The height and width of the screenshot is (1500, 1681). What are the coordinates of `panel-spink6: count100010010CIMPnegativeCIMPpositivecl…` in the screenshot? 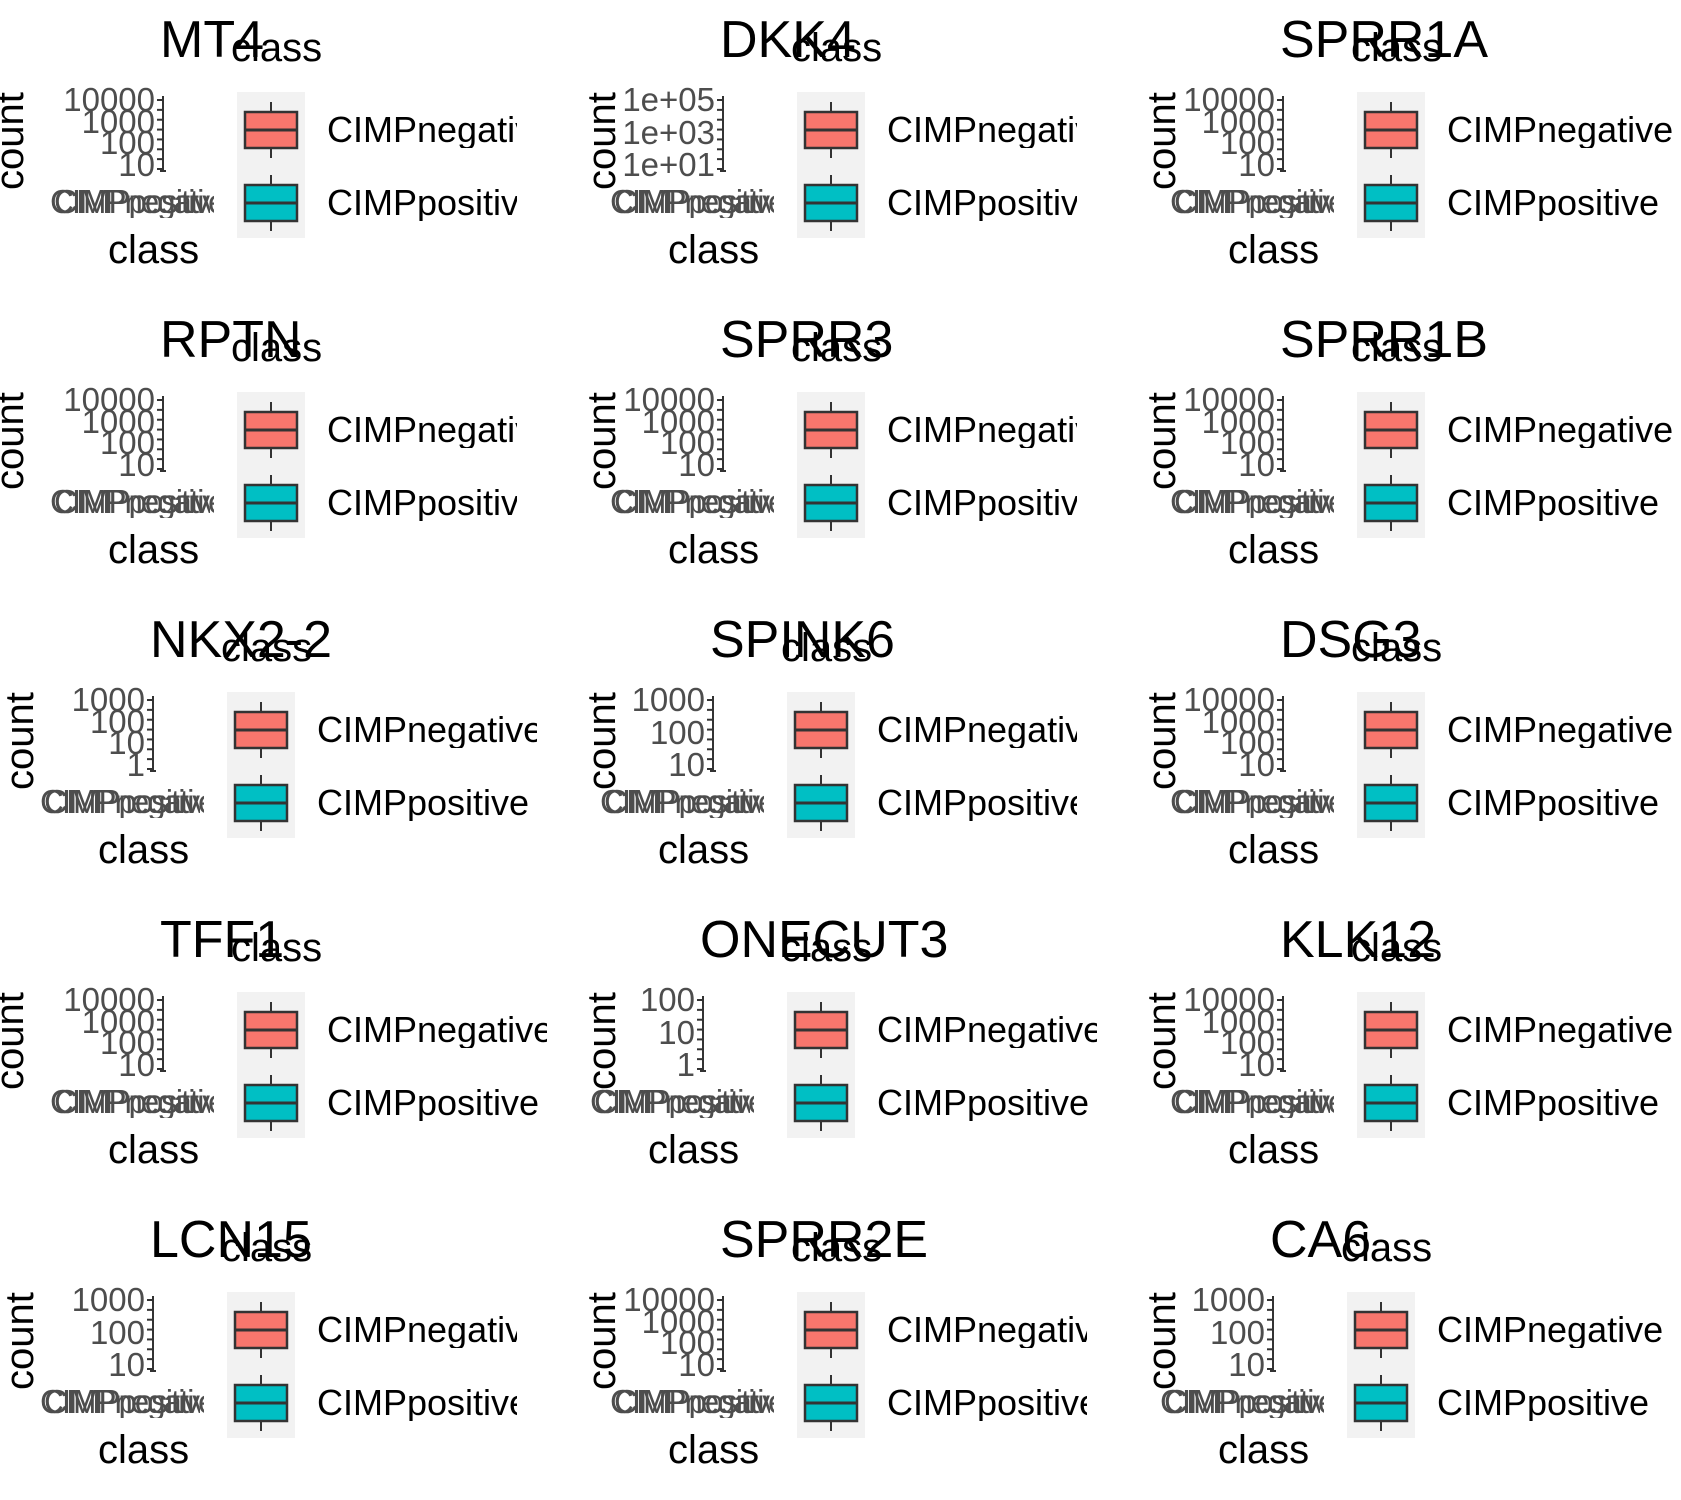 It's located at (840, 750).